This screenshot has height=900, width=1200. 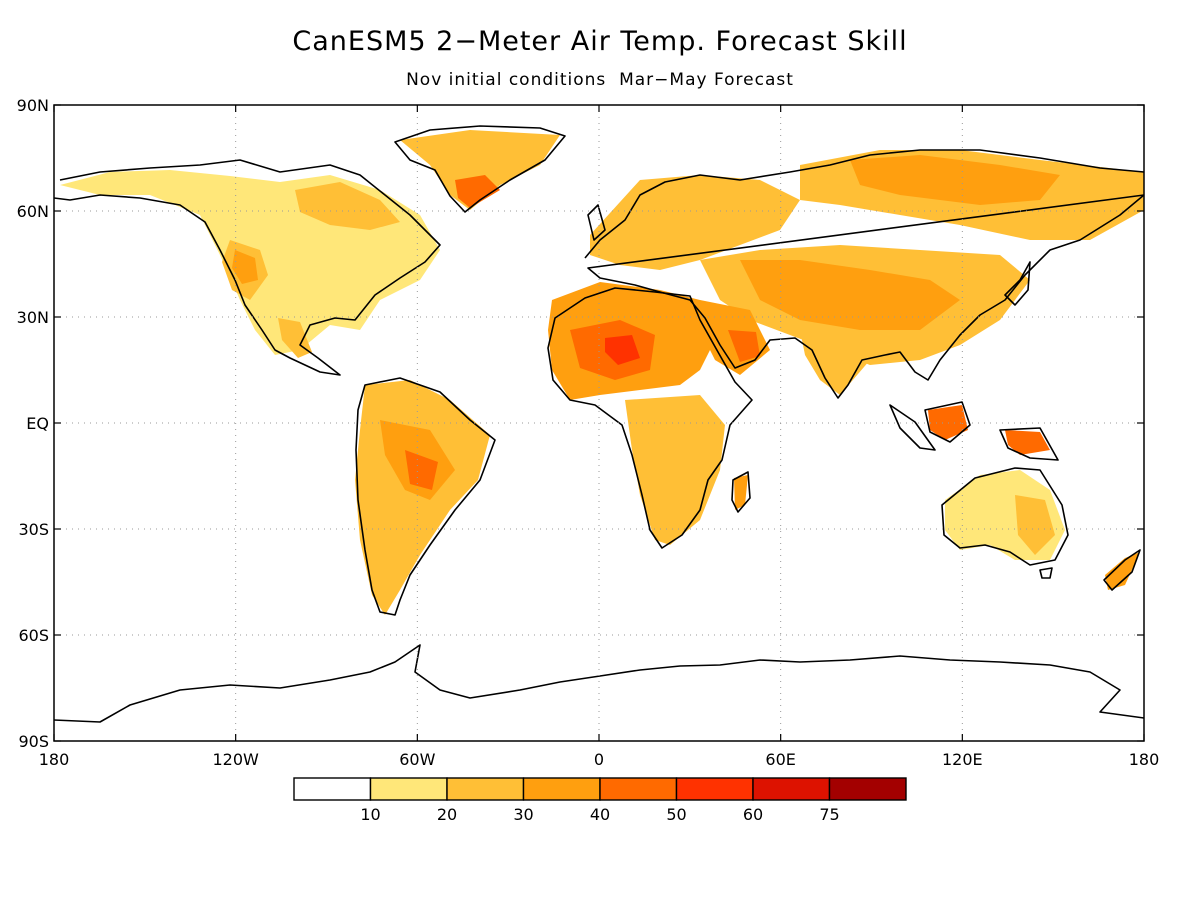 What do you see at coordinates (1035, 525) in the screenshot?
I see `australia-skill-high` at bounding box center [1035, 525].